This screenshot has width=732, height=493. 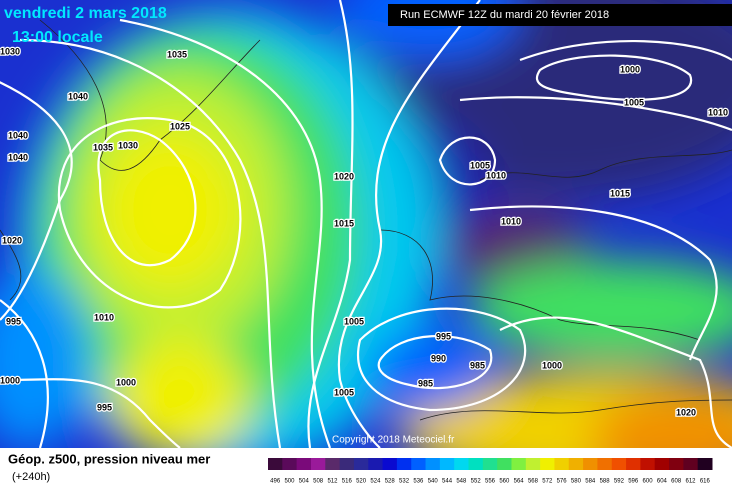 What do you see at coordinates (361, 482) in the screenshot?
I see `scale-label: 520` at bounding box center [361, 482].